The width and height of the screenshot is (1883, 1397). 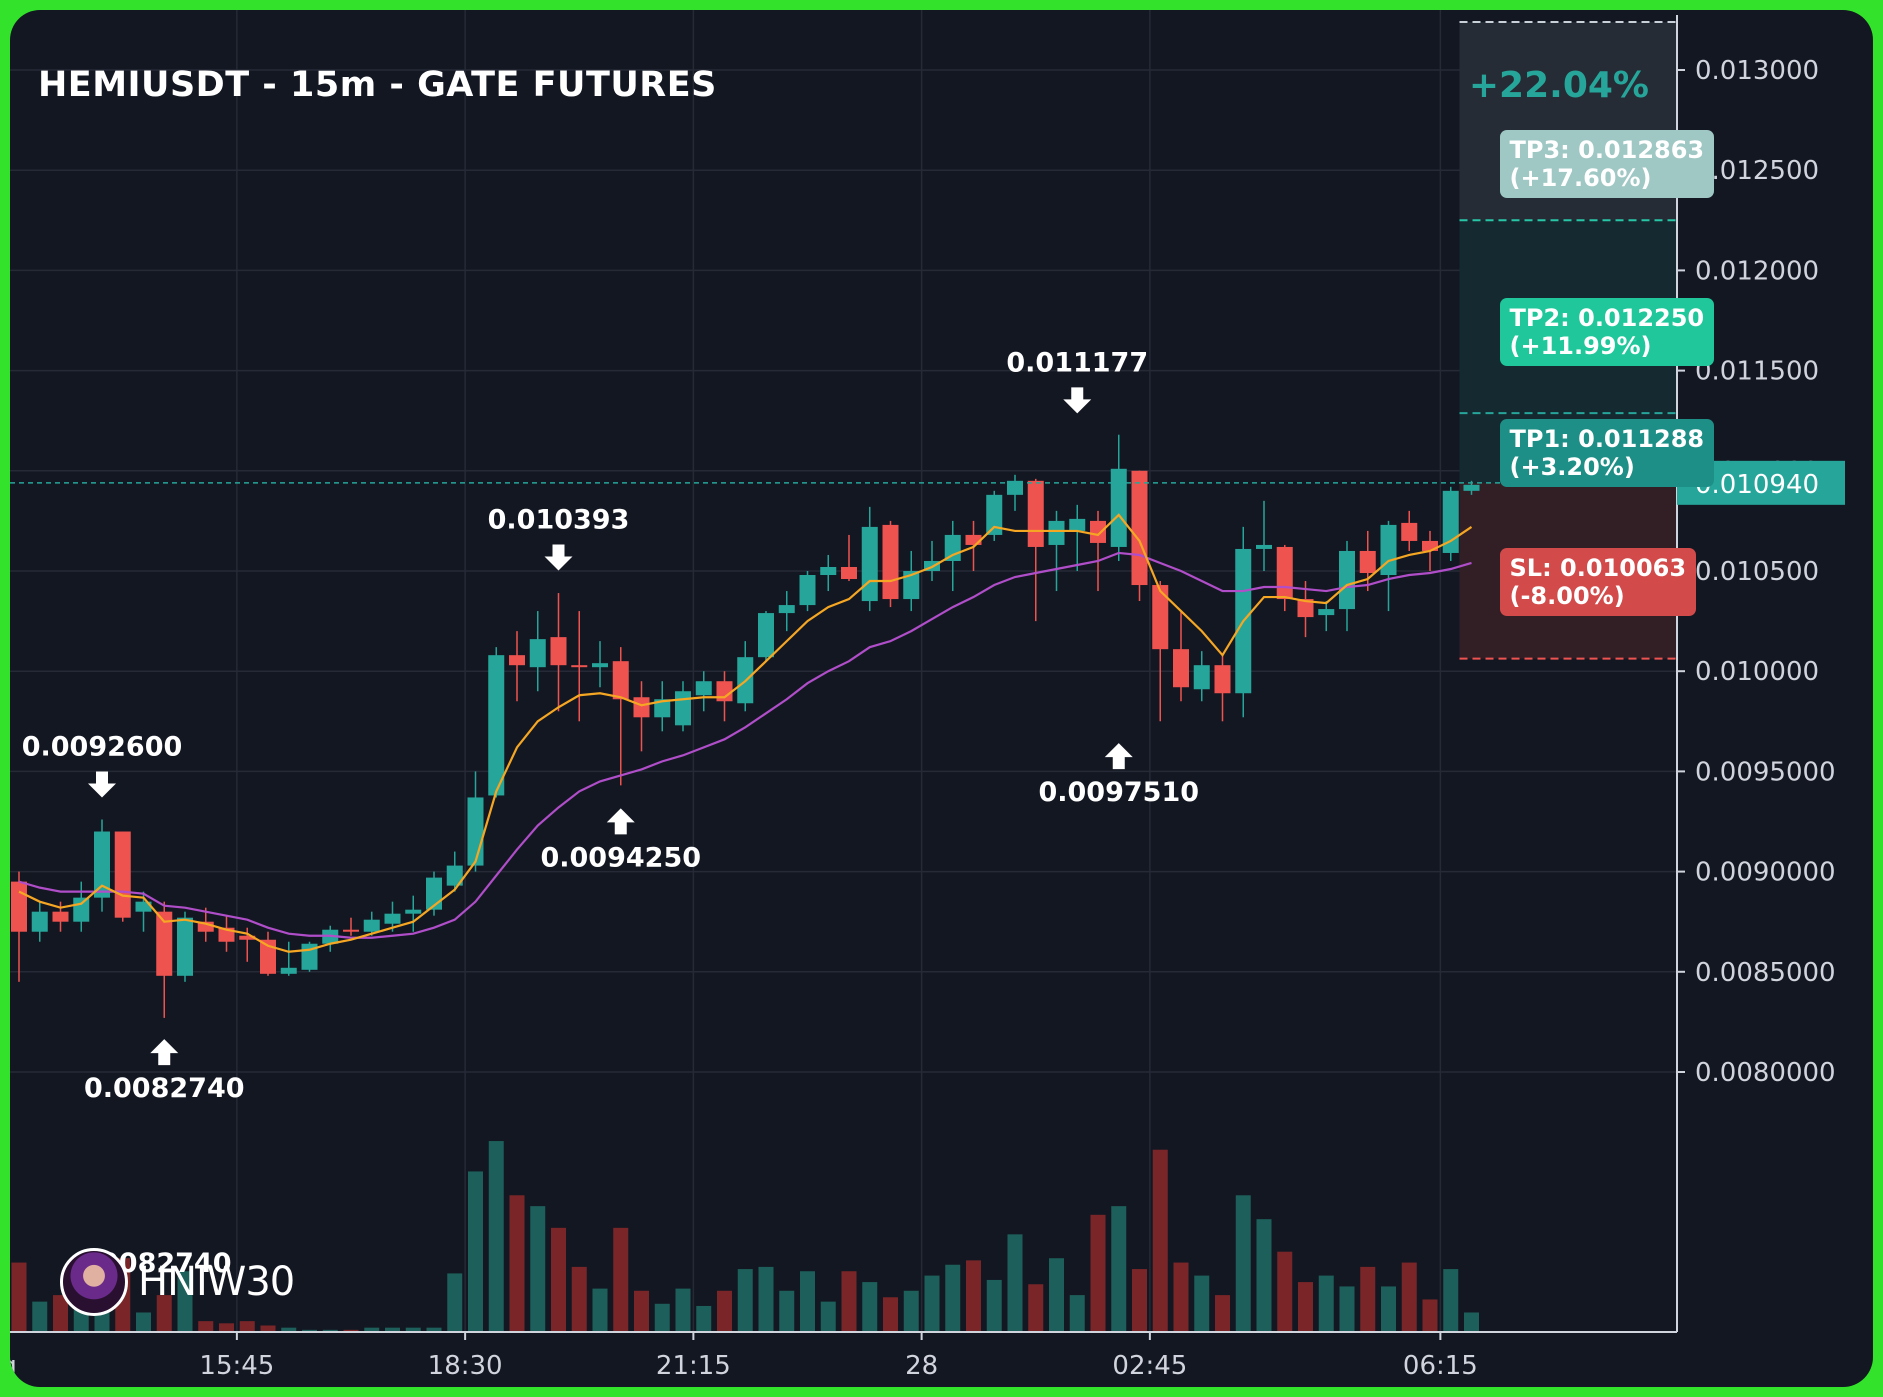 I want to click on tp2-label: TP2: 0.012250 (+11.99%), so click(x=1607, y=332).